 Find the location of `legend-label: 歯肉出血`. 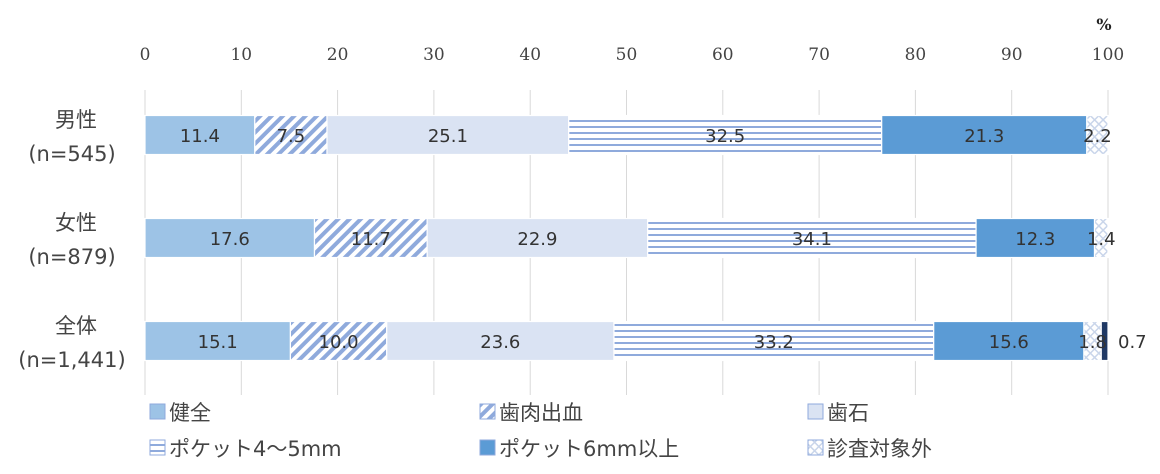

legend-label: 歯肉出血 is located at coordinates (541, 413).